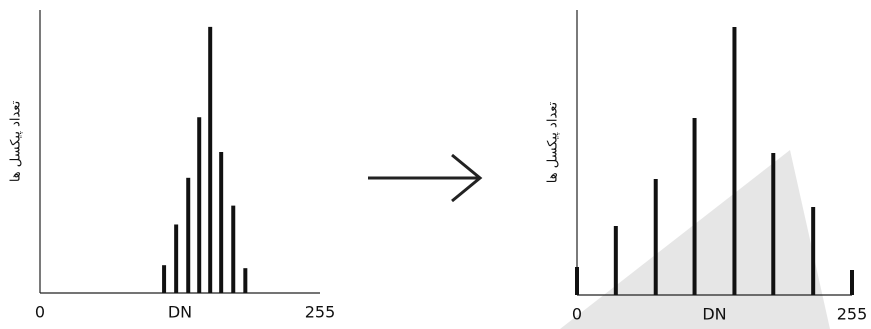 The image size is (871, 329). I want to click on arrow, so click(425, 178).